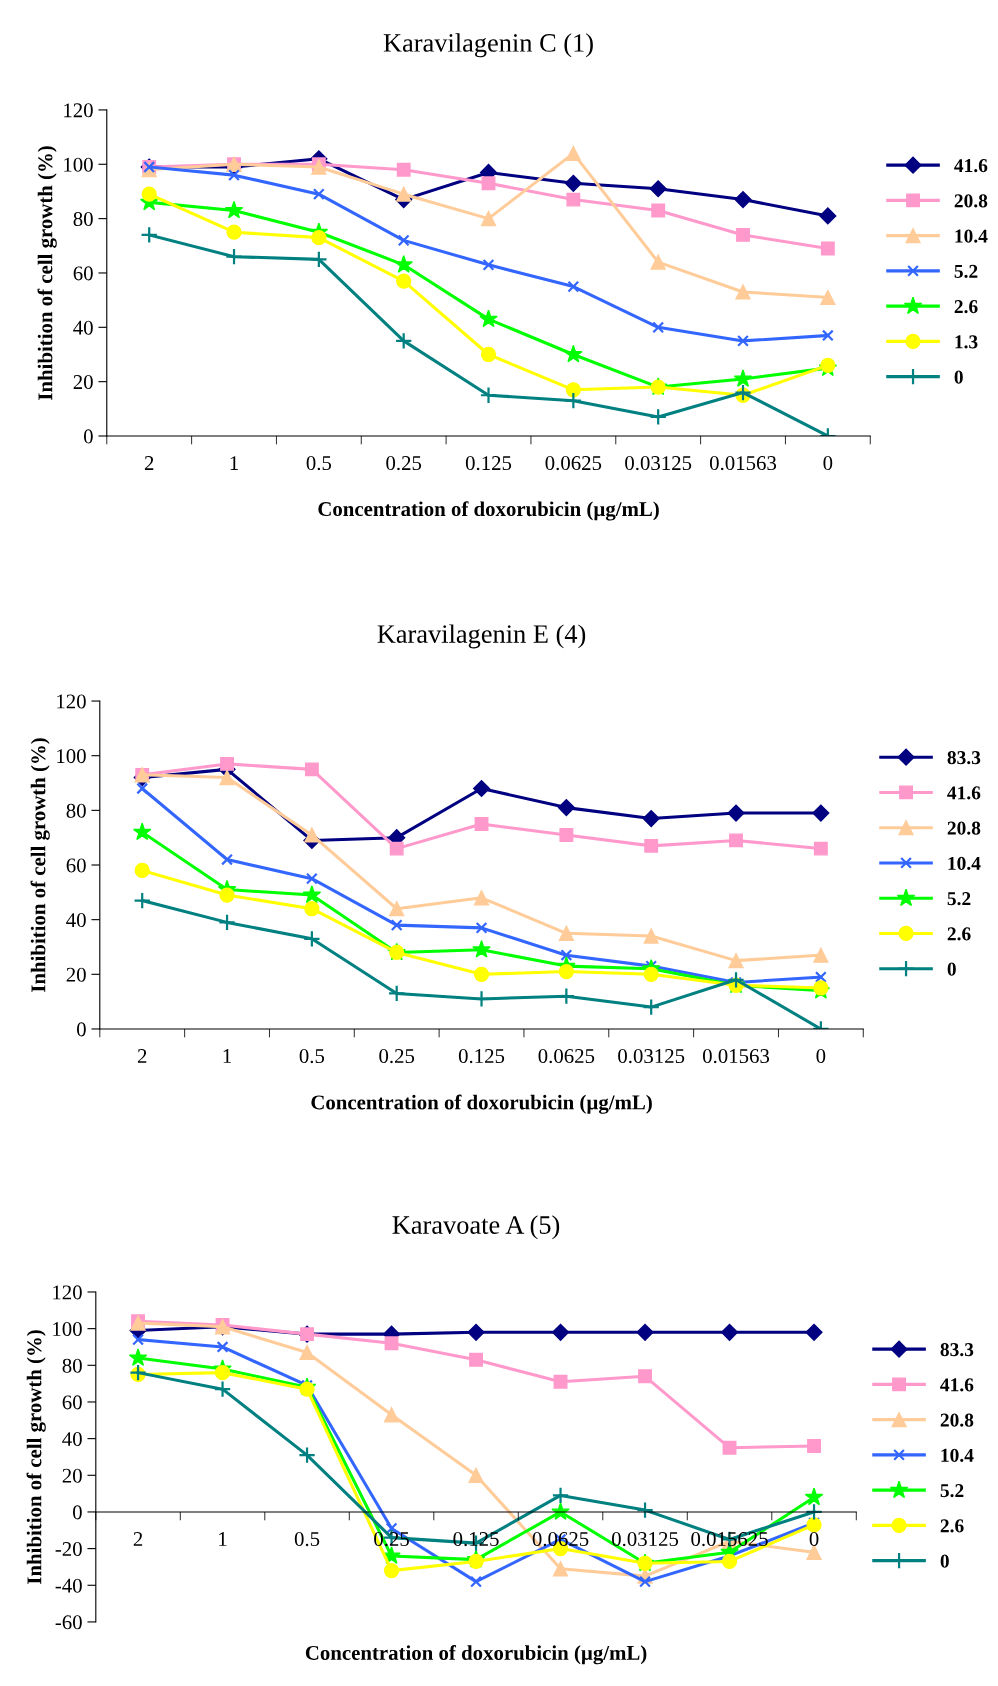 Image resolution: width=998 pixels, height=1686 pixels. What do you see at coordinates (68, 1549) in the screenshot?
I see `y-tick-label: -20` at bounding box center [68, 1549].